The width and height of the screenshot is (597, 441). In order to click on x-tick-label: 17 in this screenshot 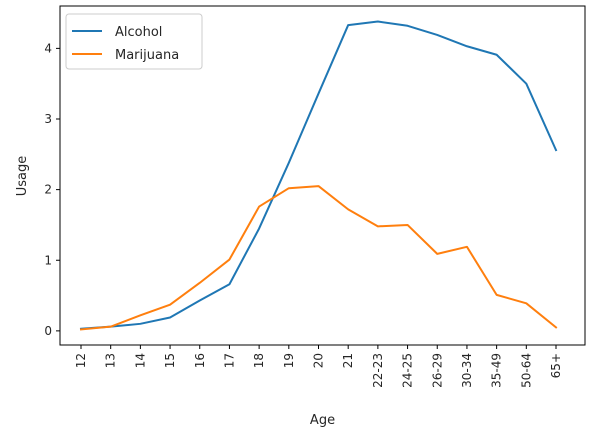, I will do `click(229, 360)`.